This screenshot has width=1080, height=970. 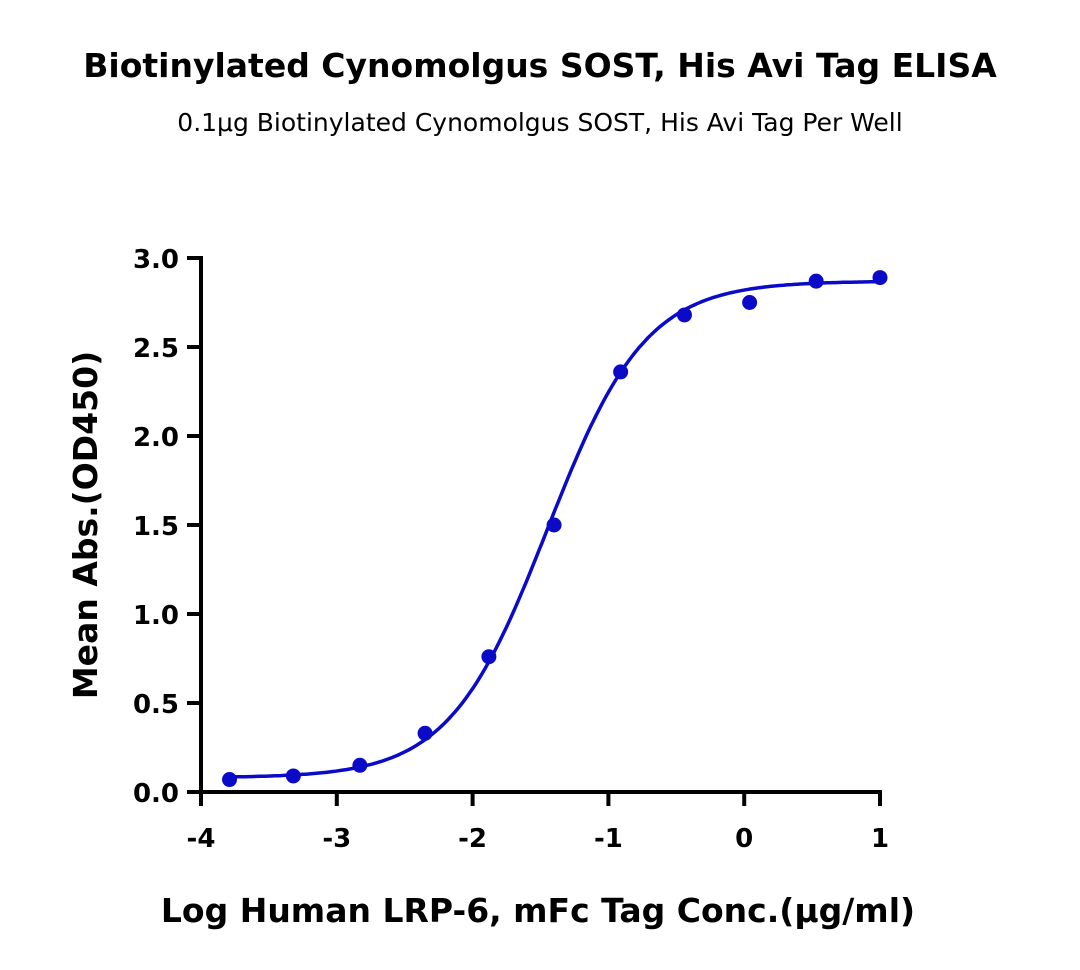 What do you see at coordinates (744, 839) in the screenshot?
I see `x-tick-label: 0` at bounding box center [744, 839].